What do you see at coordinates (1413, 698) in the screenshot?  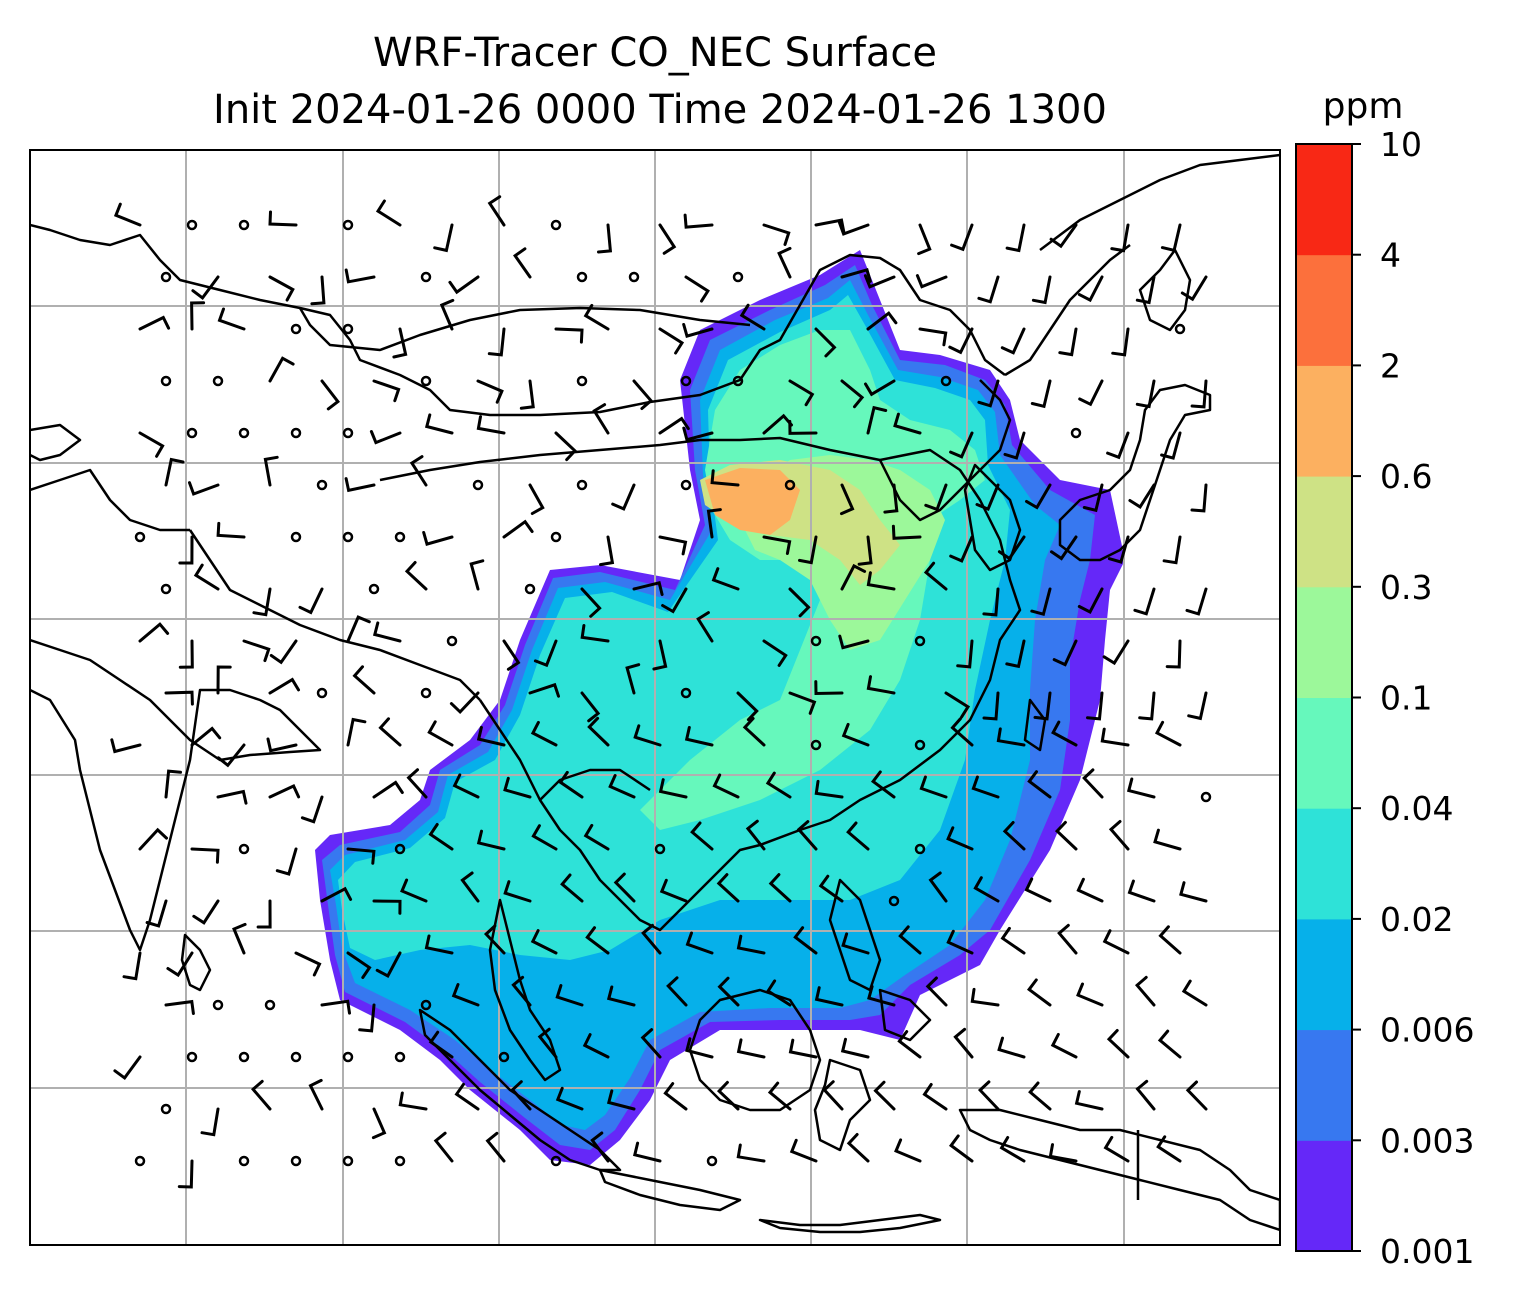 I see `colorbar-ticks: 0.001 0.003 0.006 0.02 0.04 0.1 0.3 0.6 2 4 10` at bounding box center [1413, 698].